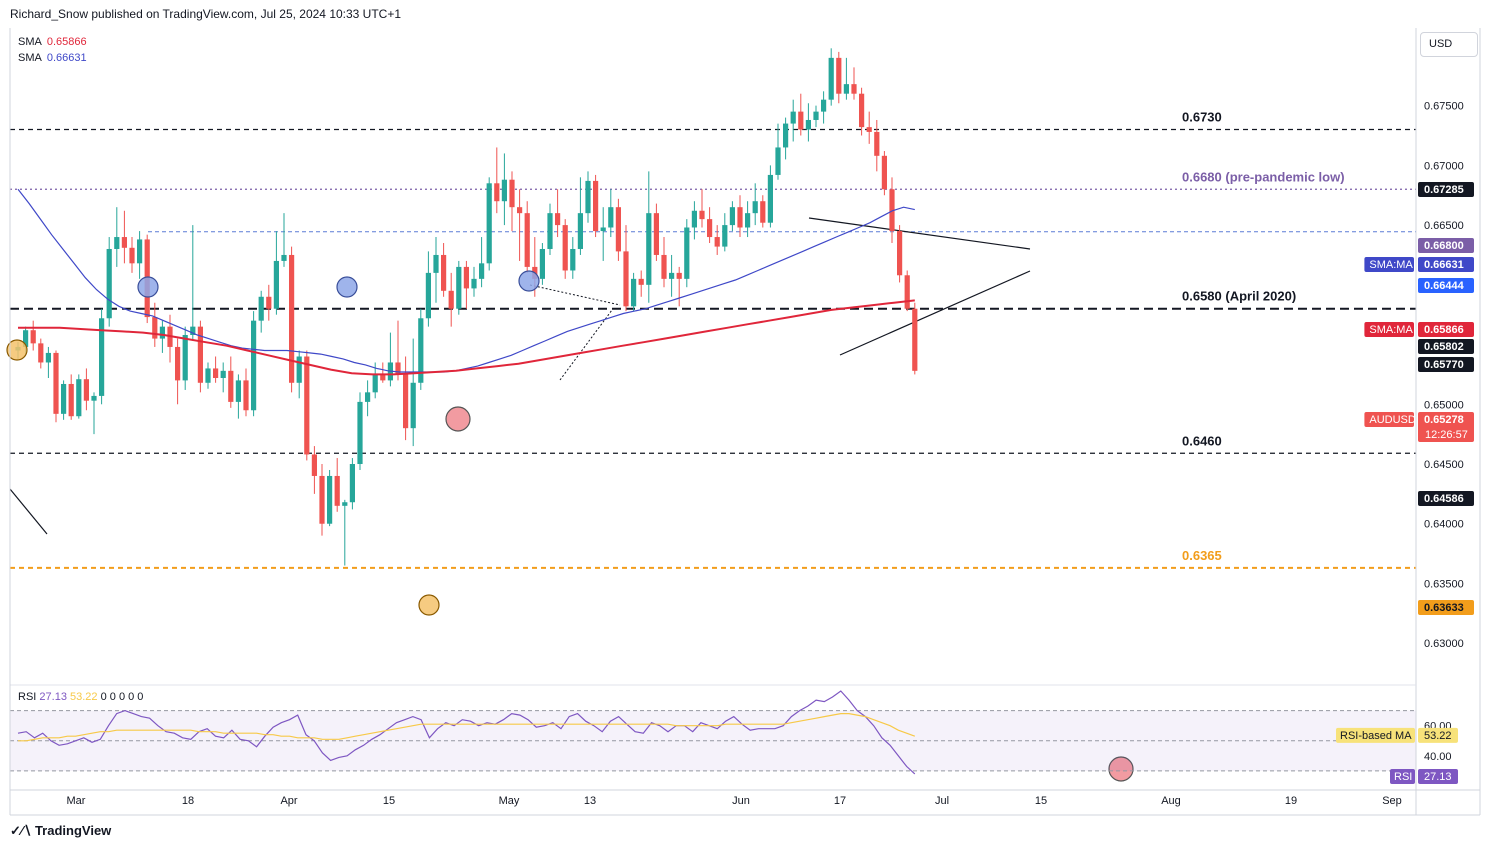 The height and width of the screenshot is (849, 1492). Describe the element at coordinates (1444, 405) in the screenshot. I see `price-tick-label: 0.65000` at that location.